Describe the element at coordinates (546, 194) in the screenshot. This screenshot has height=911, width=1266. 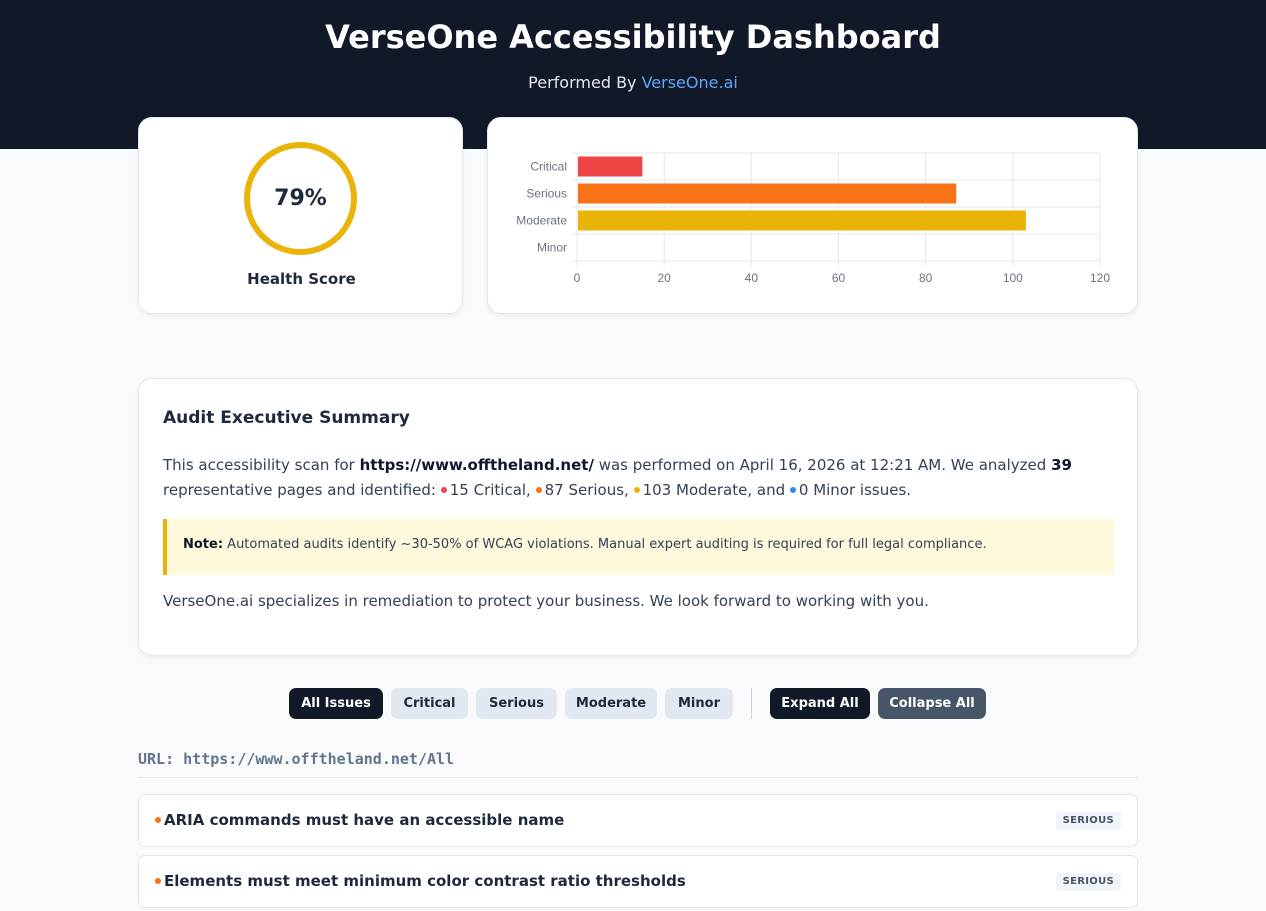
I see `y-tick-label: Serious` at that location.